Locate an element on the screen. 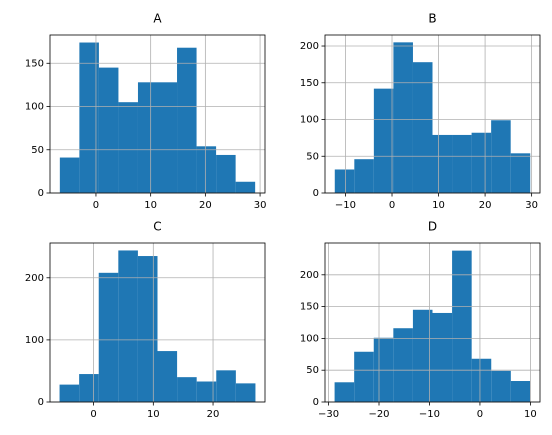 This screenshot has height=435, width=552. subplot-title: B is located at coordinates (432, 19).